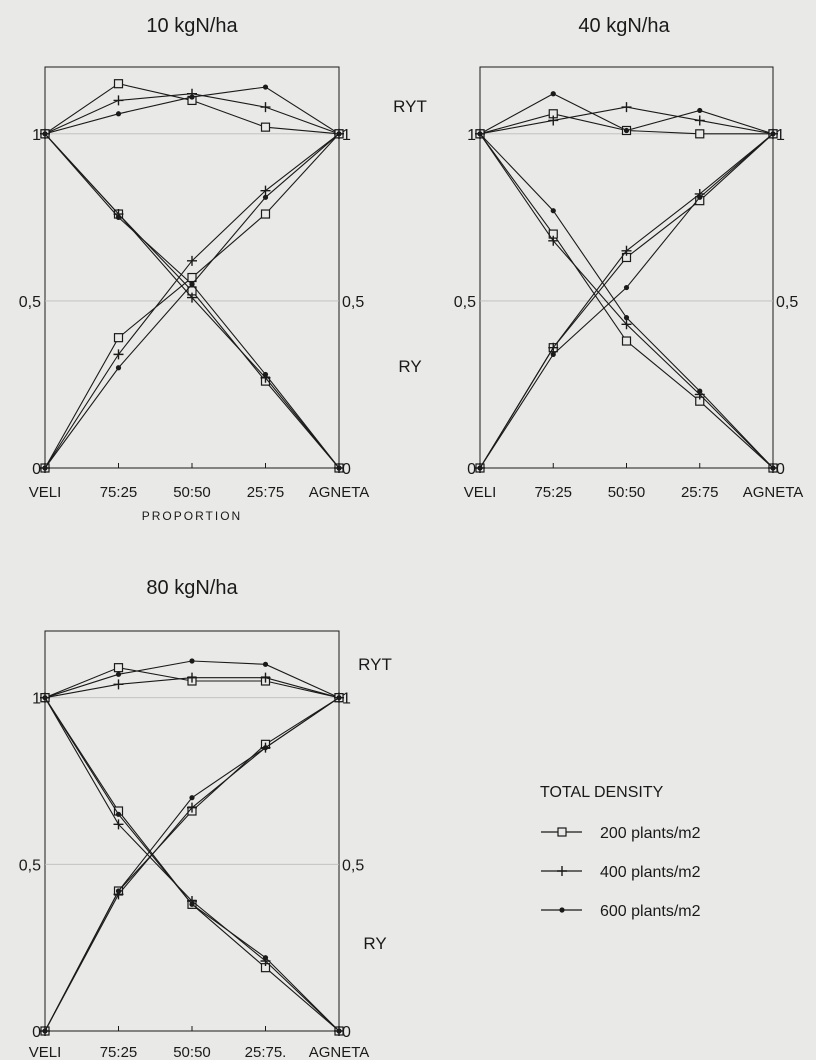  Describe the element at coordinates (192, 516) in the screenshot. I see `x-axis-label: PROPORTION` at that location.